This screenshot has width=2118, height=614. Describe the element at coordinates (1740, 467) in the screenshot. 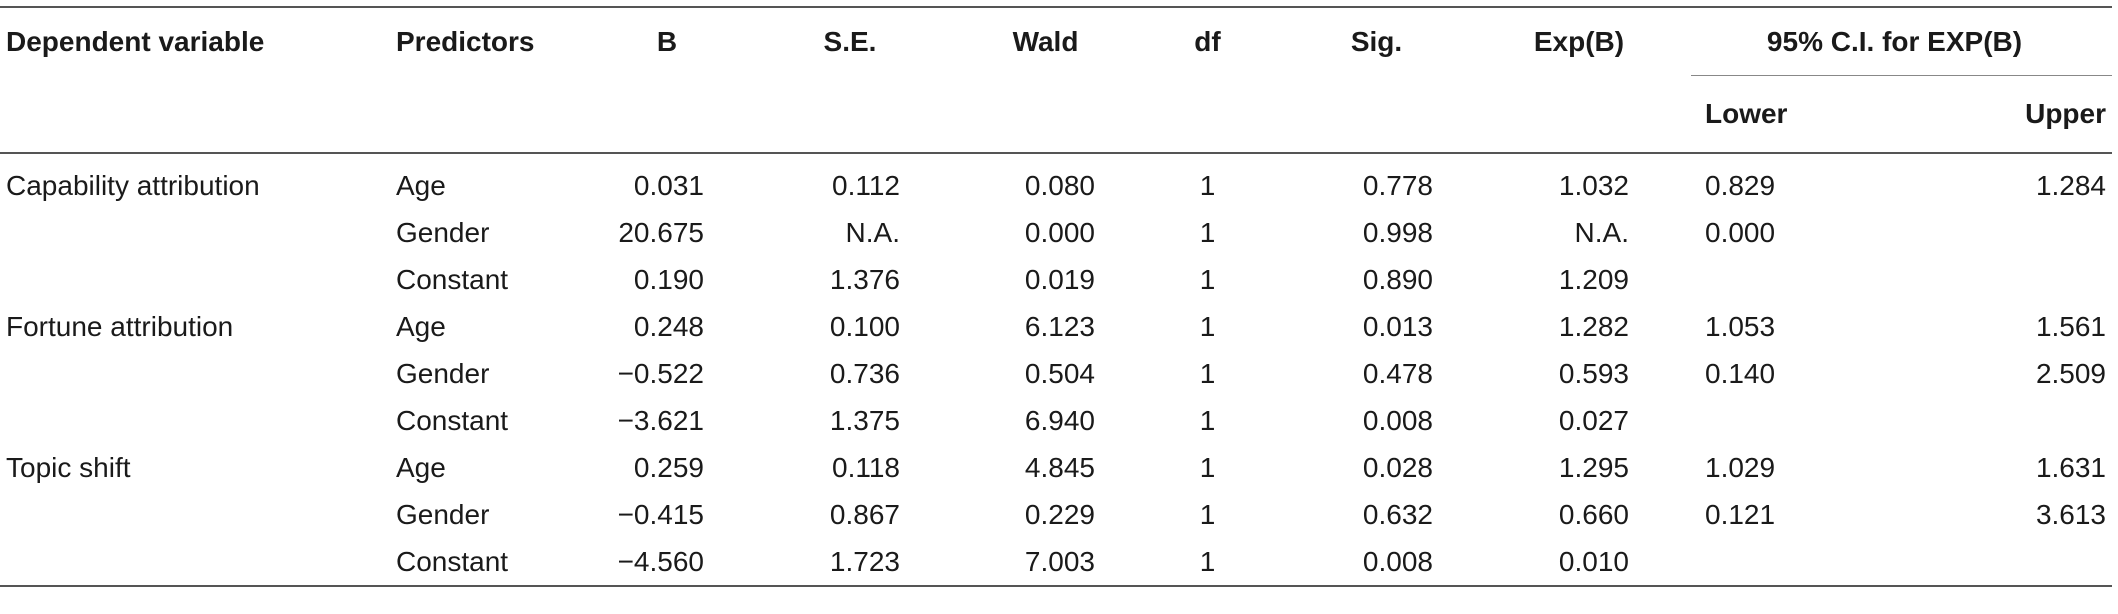

I see `cell-ci-lower: 1.029` at that location.